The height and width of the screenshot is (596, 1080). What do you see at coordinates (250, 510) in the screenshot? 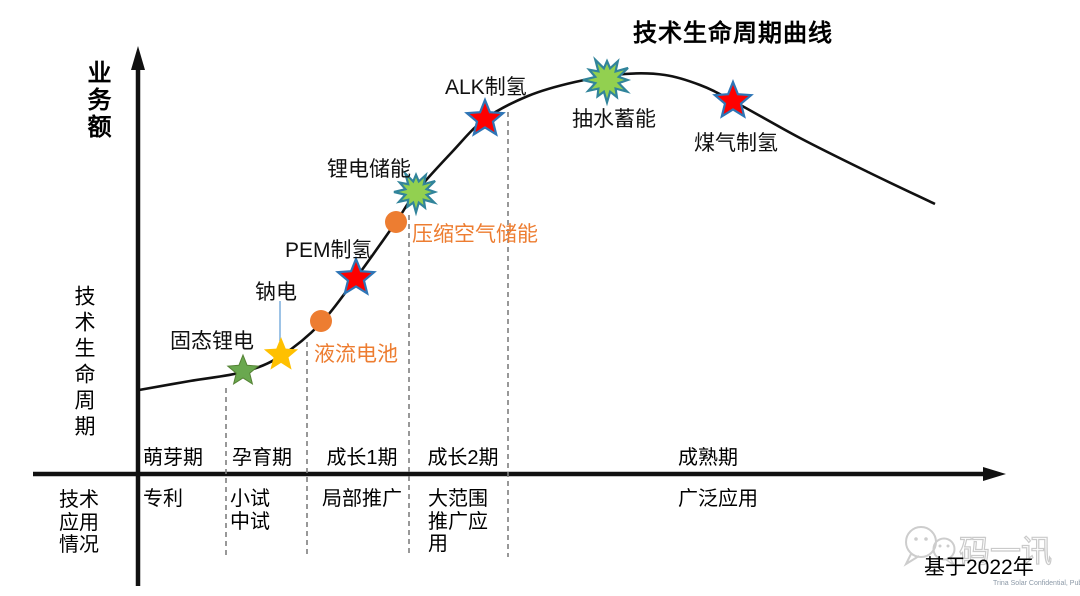
I see `application-label-pilot: 小试中试` at bounding box center [250, 510].